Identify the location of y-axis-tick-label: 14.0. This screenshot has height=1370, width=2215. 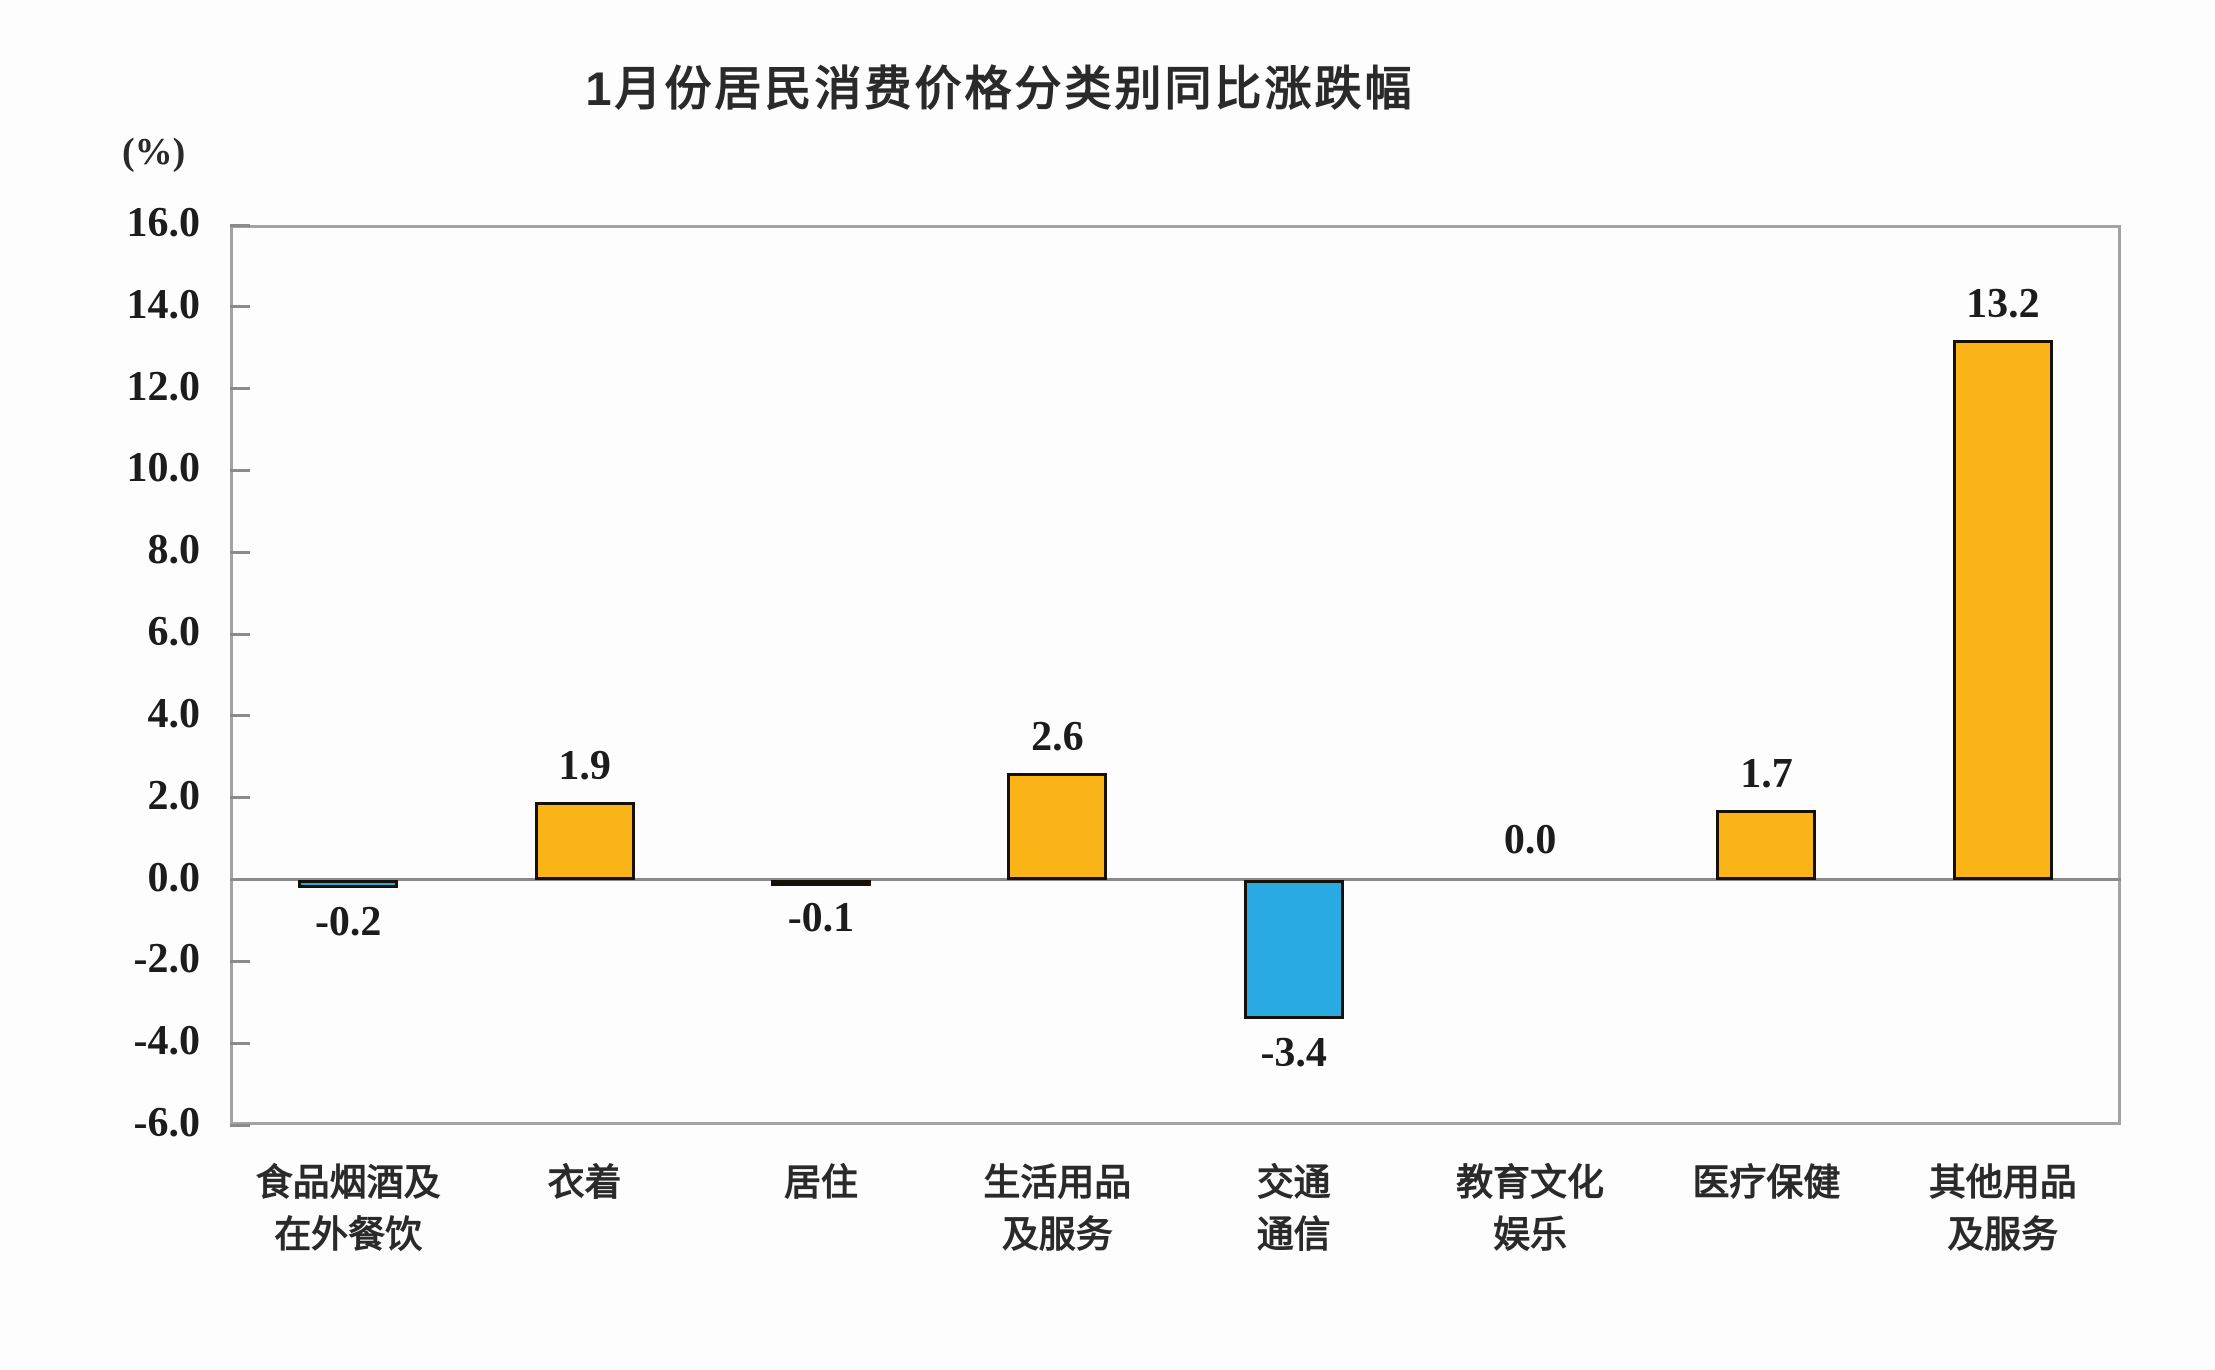
(163, 304).